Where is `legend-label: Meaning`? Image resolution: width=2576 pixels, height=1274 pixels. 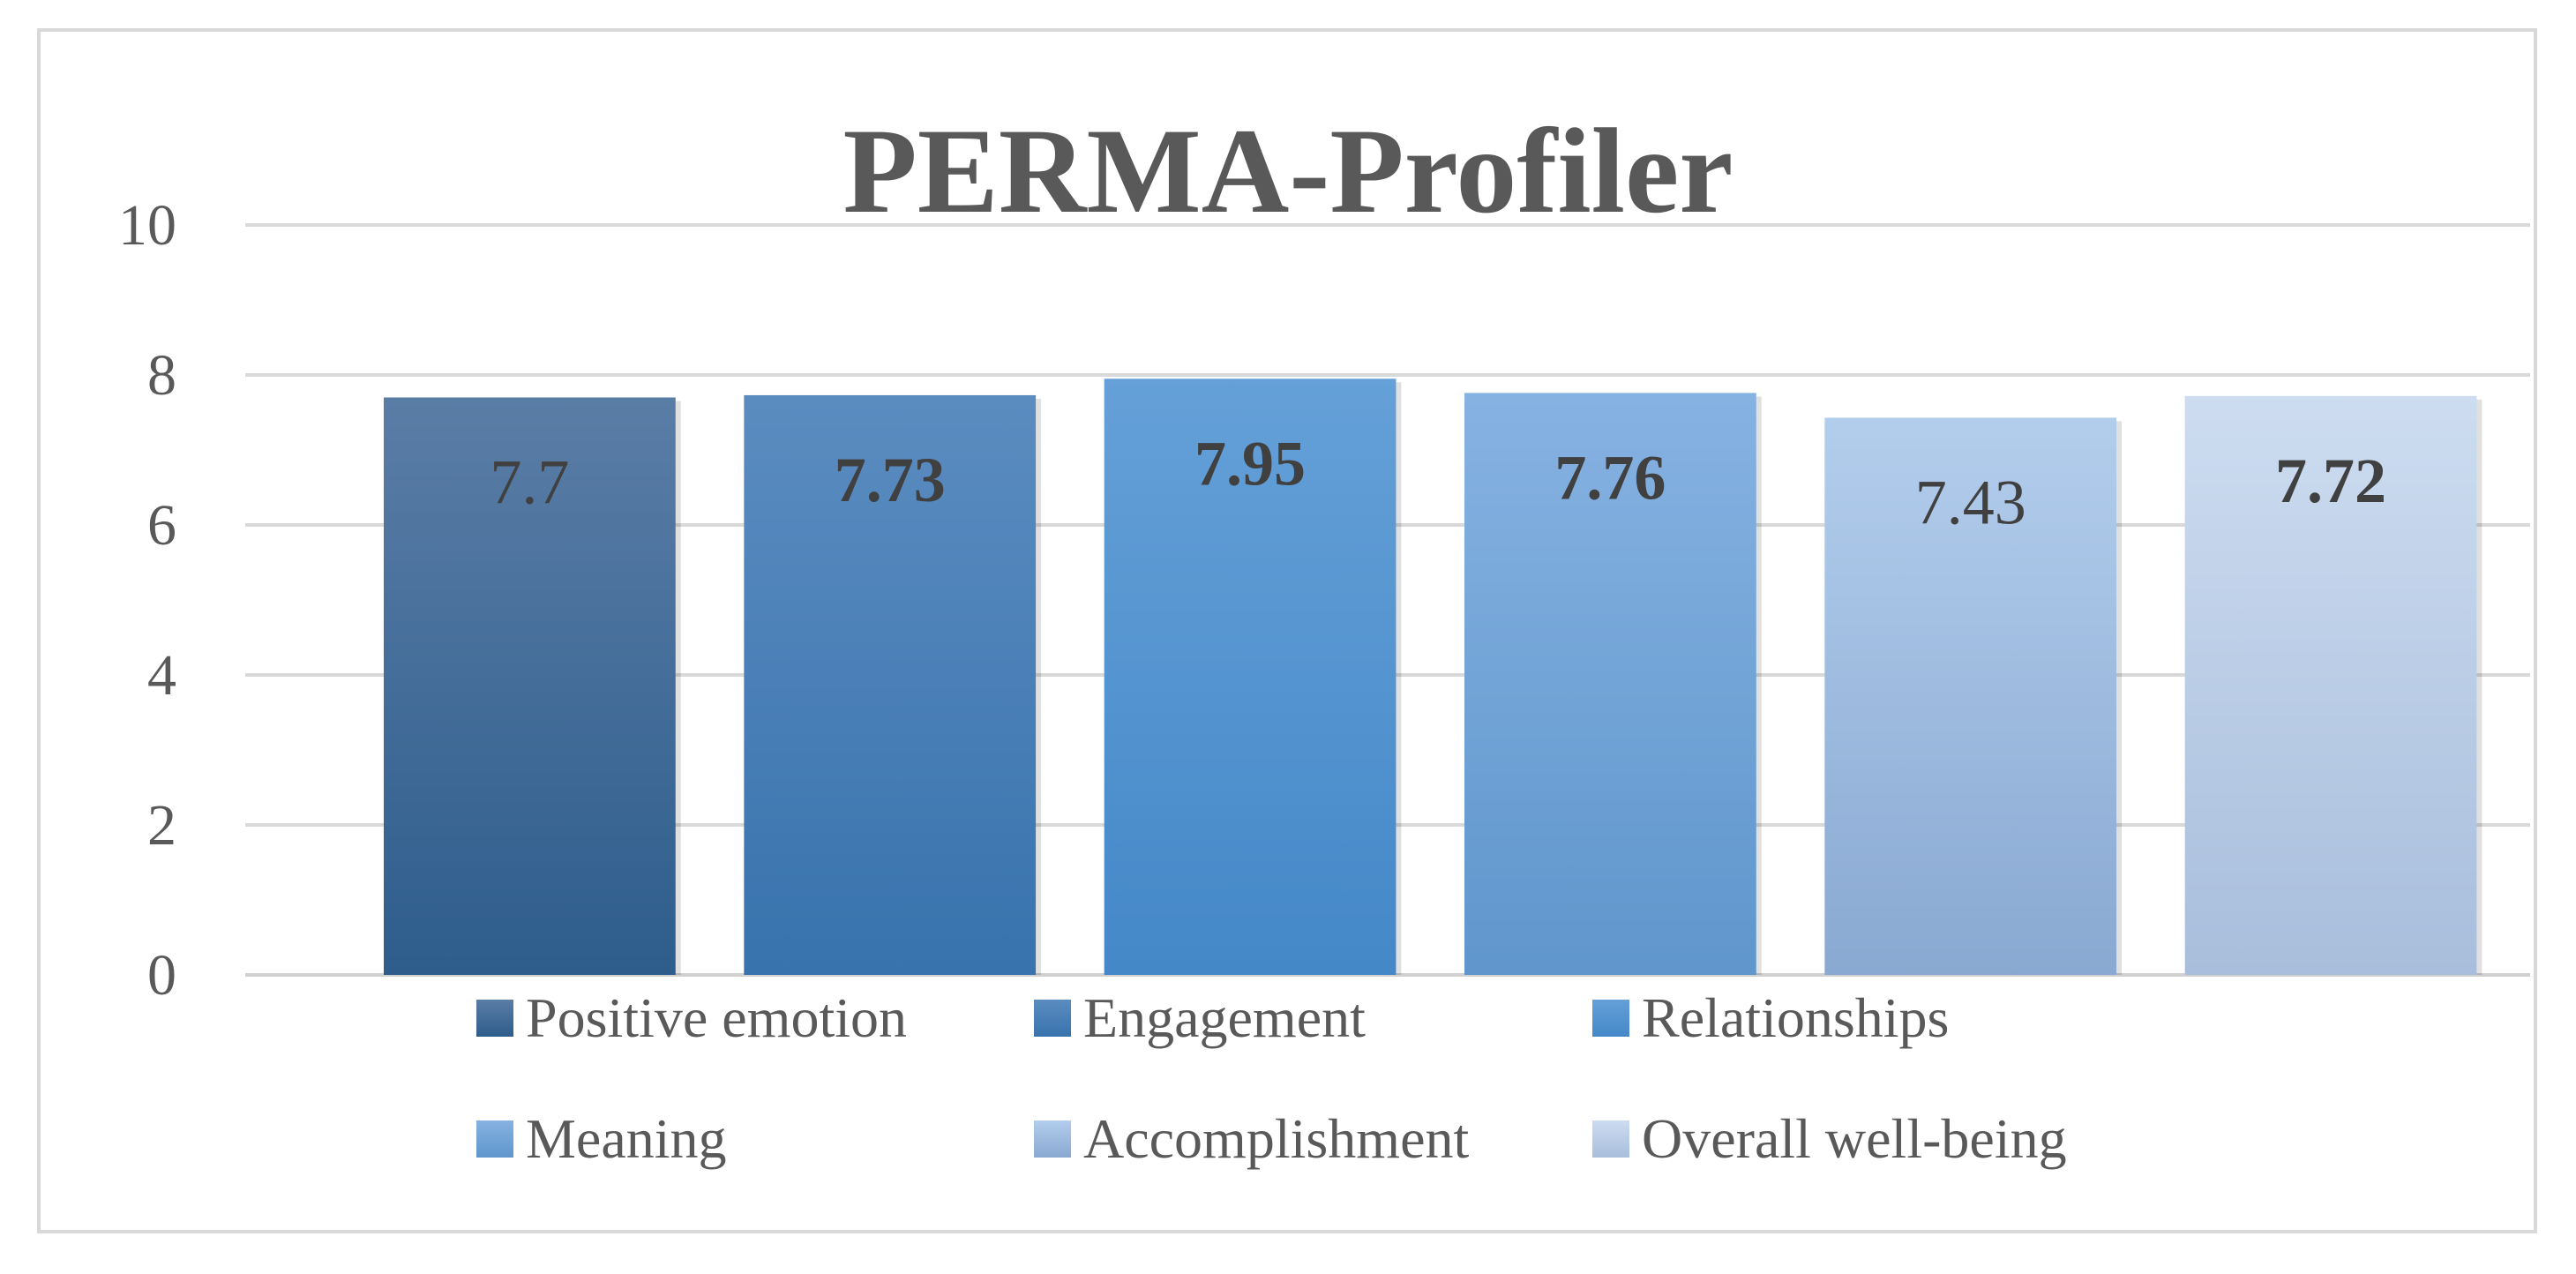
legend-label: Meaning is located at coordinates (626, 1139).